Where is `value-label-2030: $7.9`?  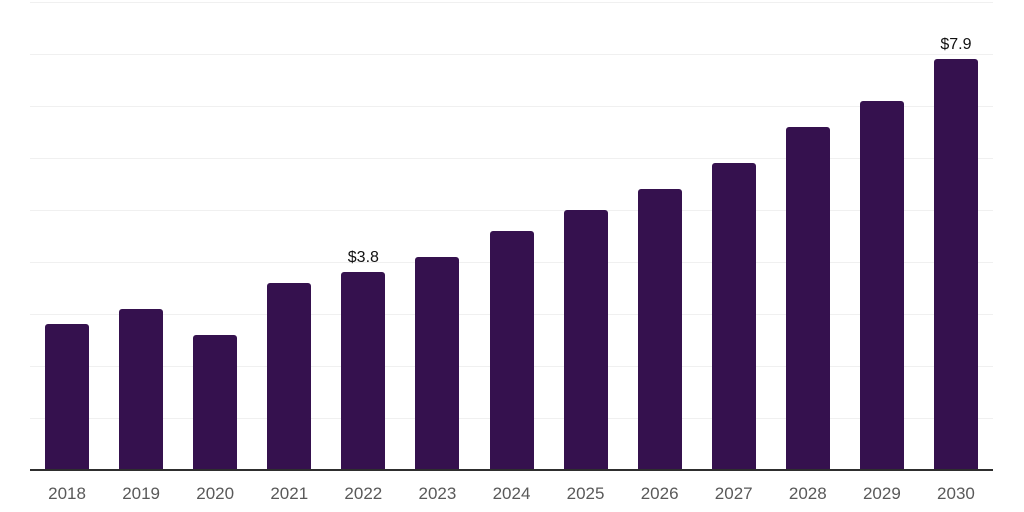
value-label-2030: $7.9 is located at coordinates (956, 45).